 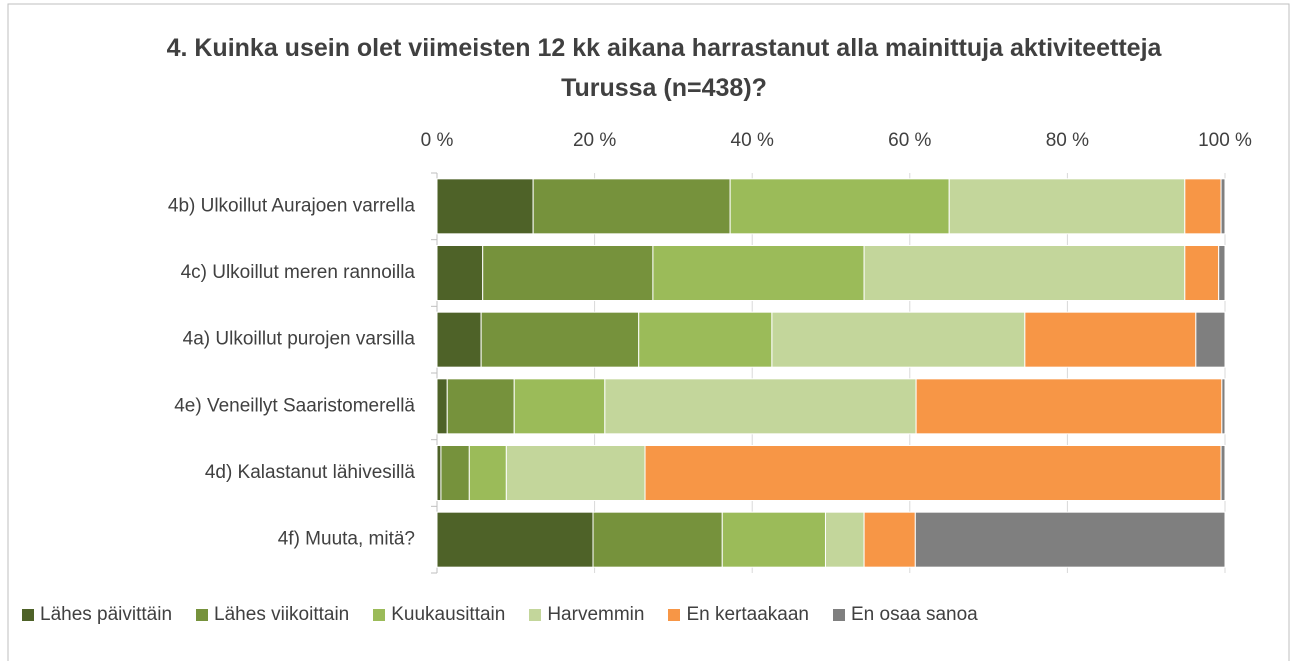 What do you see at coordinates (594, 140) in the screenshot?
I see `x-tick-label: 20 %` at bounding box center [594, 140].